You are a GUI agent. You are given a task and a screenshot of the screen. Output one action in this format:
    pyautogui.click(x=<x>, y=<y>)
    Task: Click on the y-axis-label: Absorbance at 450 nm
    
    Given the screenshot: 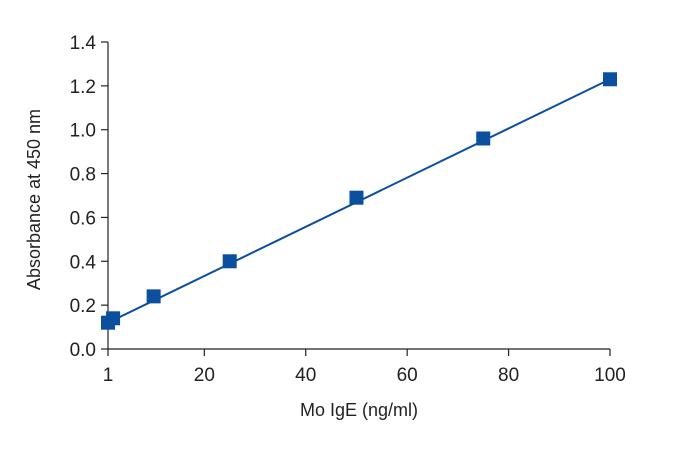 What is the action you would take?
    pyautogui.click(x=34, y=199)
    